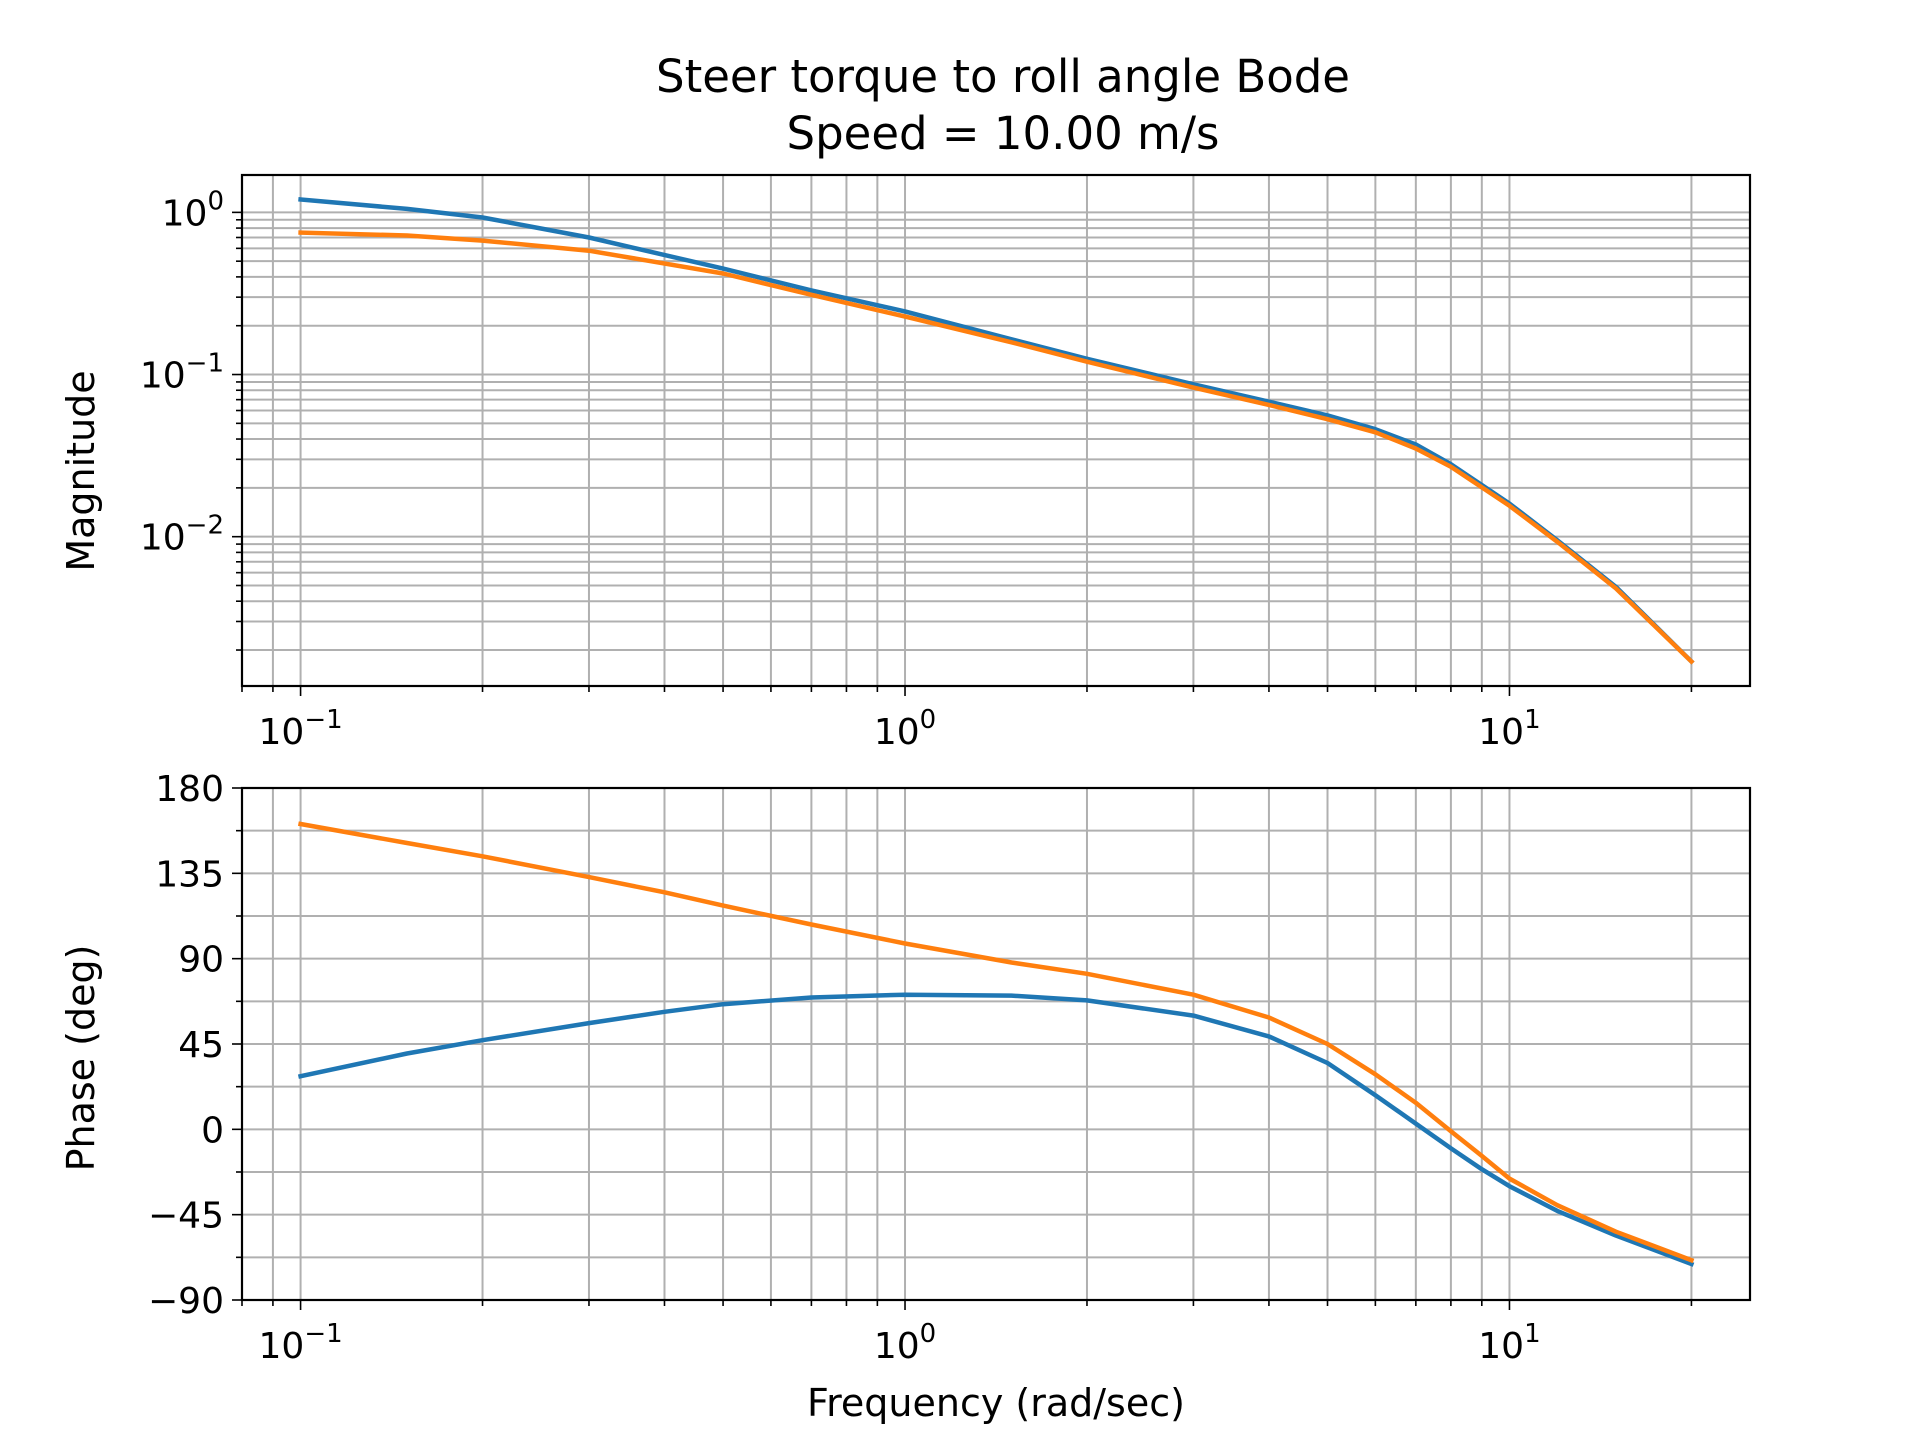 The height and width of the screenshot is (1440, 1920). I want to click on phase-ytick-label: 180, so click(189, 789).